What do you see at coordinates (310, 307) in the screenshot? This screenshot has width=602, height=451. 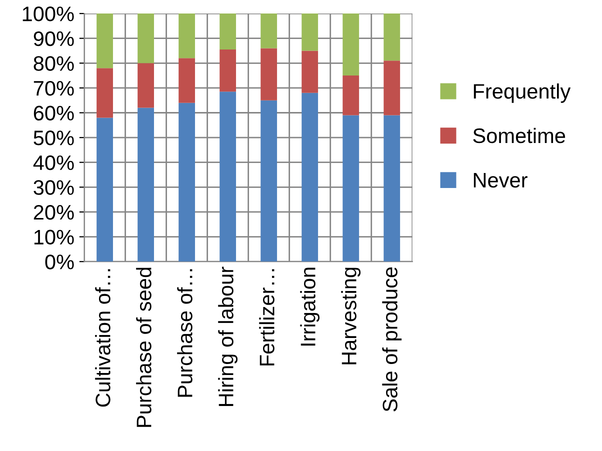 I see `x-tick-label: Irrigation` at bounding box center [310, 307].